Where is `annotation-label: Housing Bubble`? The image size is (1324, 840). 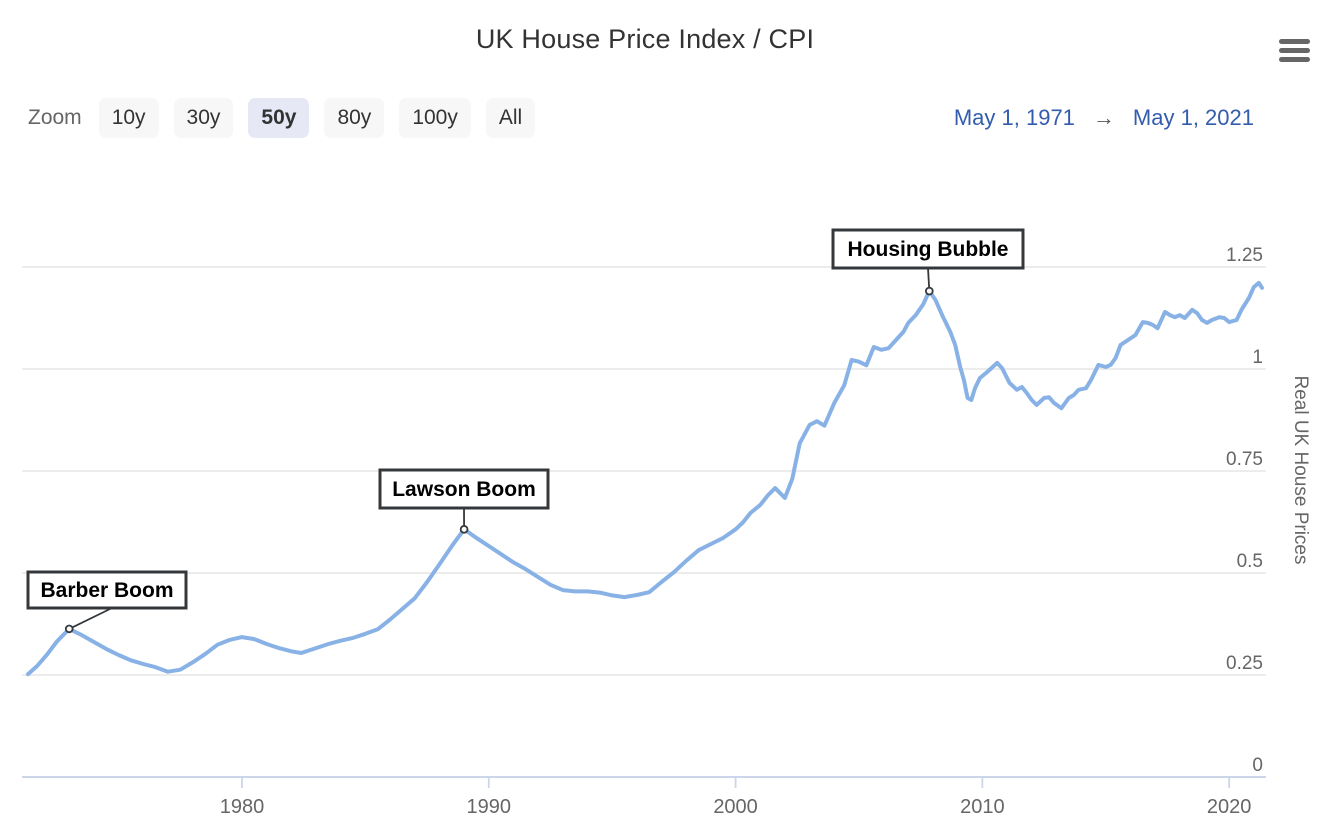
annotation-label: Housing Bubble is located at coordinates (928, 249).